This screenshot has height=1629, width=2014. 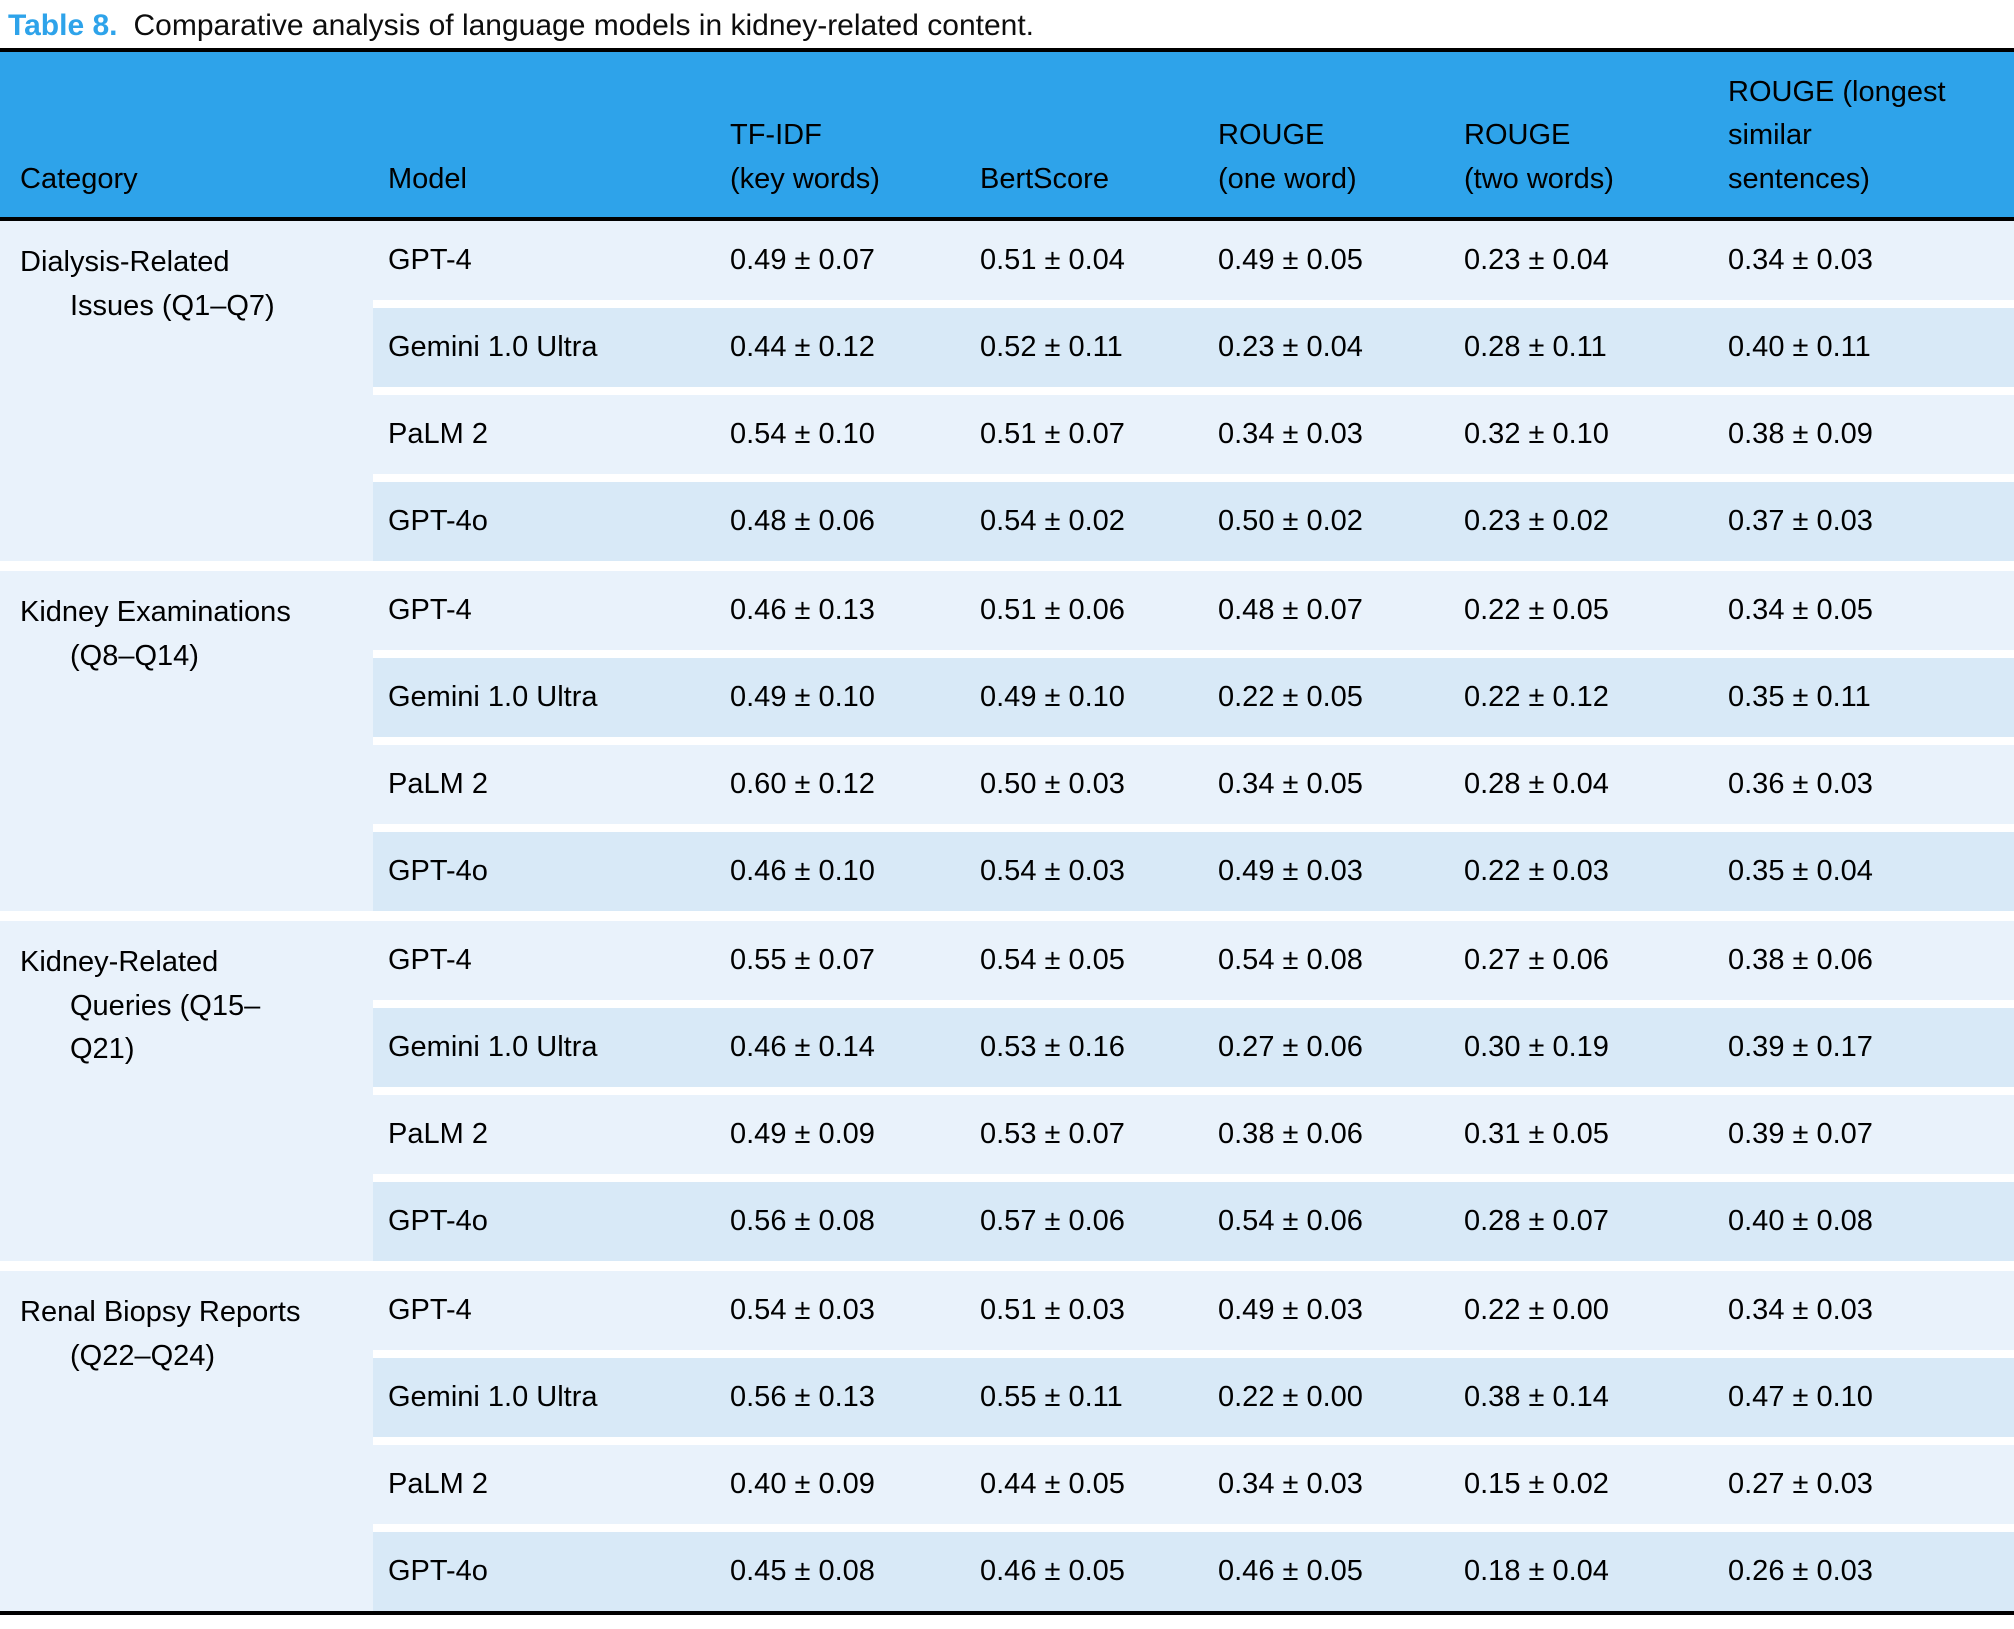 What do you see at coordinates (1051, 347) in the screenshot?
I see `value-cell: 0.52 ± 0.11` at bounding box center [1051, 347].